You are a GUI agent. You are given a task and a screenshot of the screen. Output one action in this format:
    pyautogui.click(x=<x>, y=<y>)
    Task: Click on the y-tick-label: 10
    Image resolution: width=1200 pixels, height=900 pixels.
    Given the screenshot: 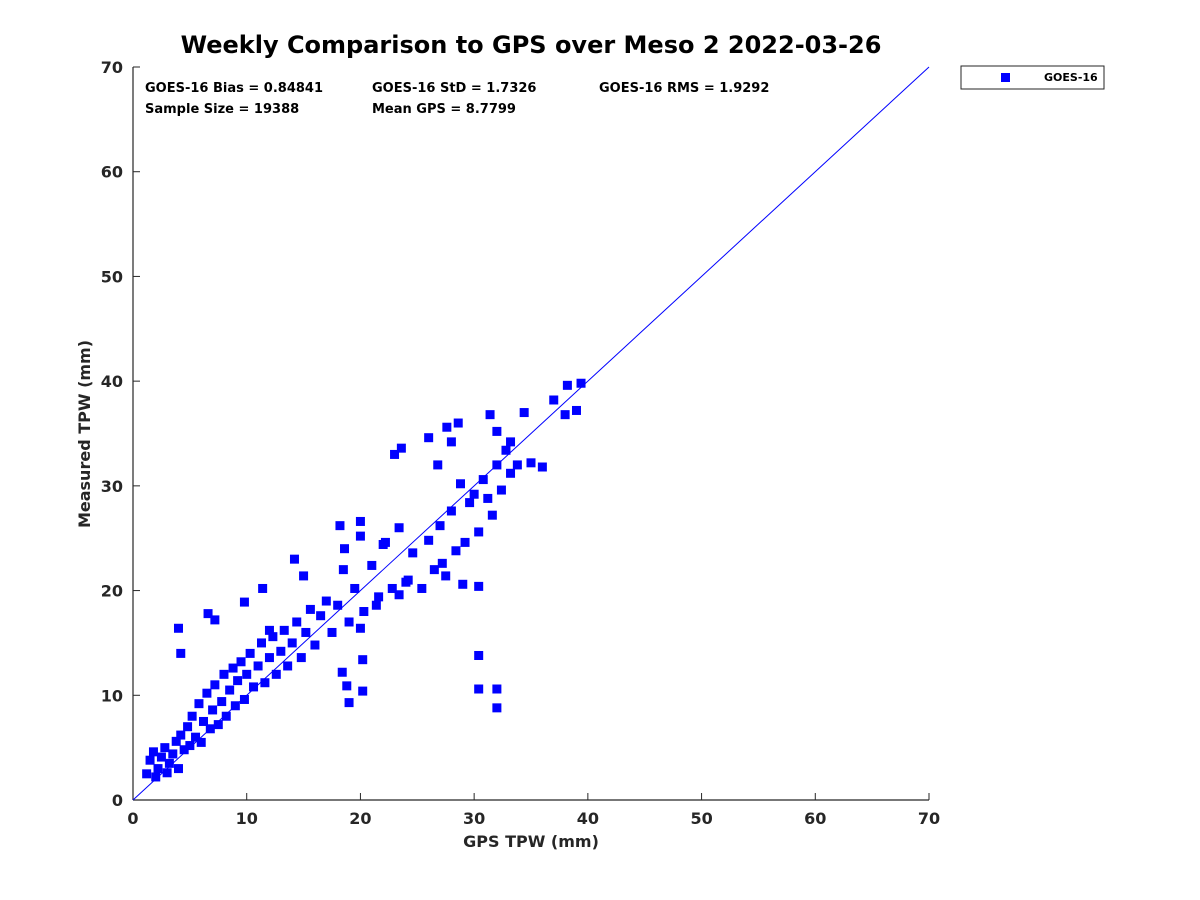 What is the action you would take?
    pyautogui.click(x=112, y=695)
    